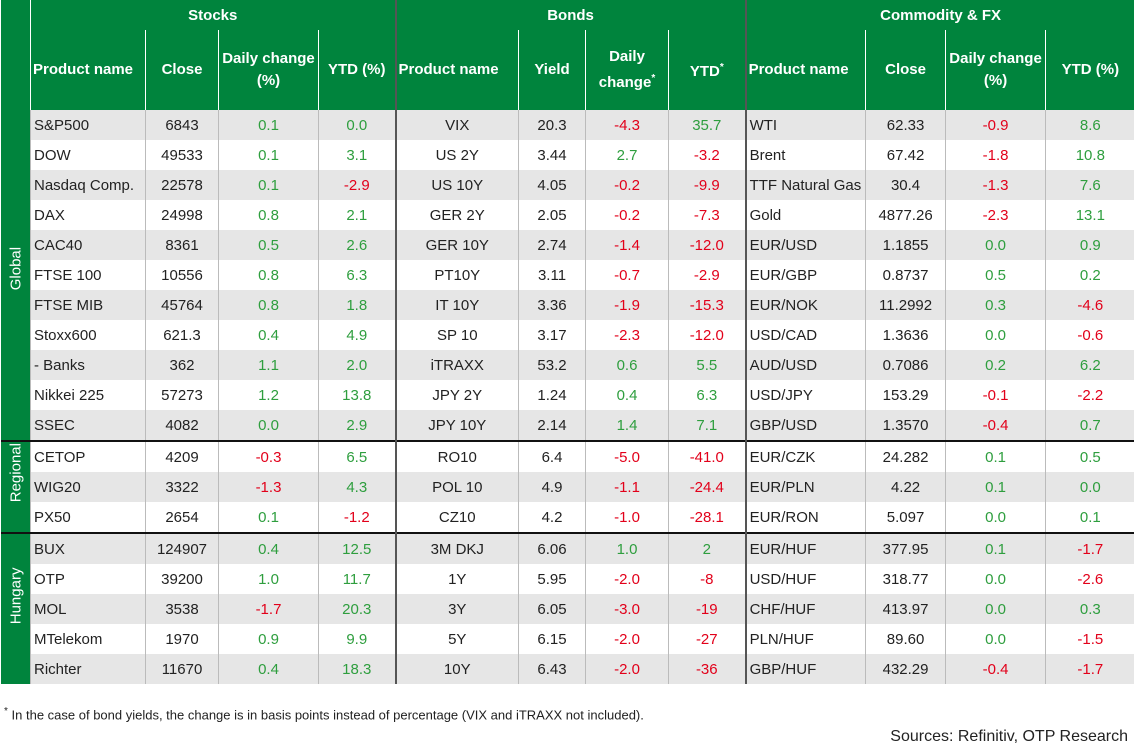 This screenshot has height=753, width=1134. I want to click on value-cell: 0.8, so click(268, 215).